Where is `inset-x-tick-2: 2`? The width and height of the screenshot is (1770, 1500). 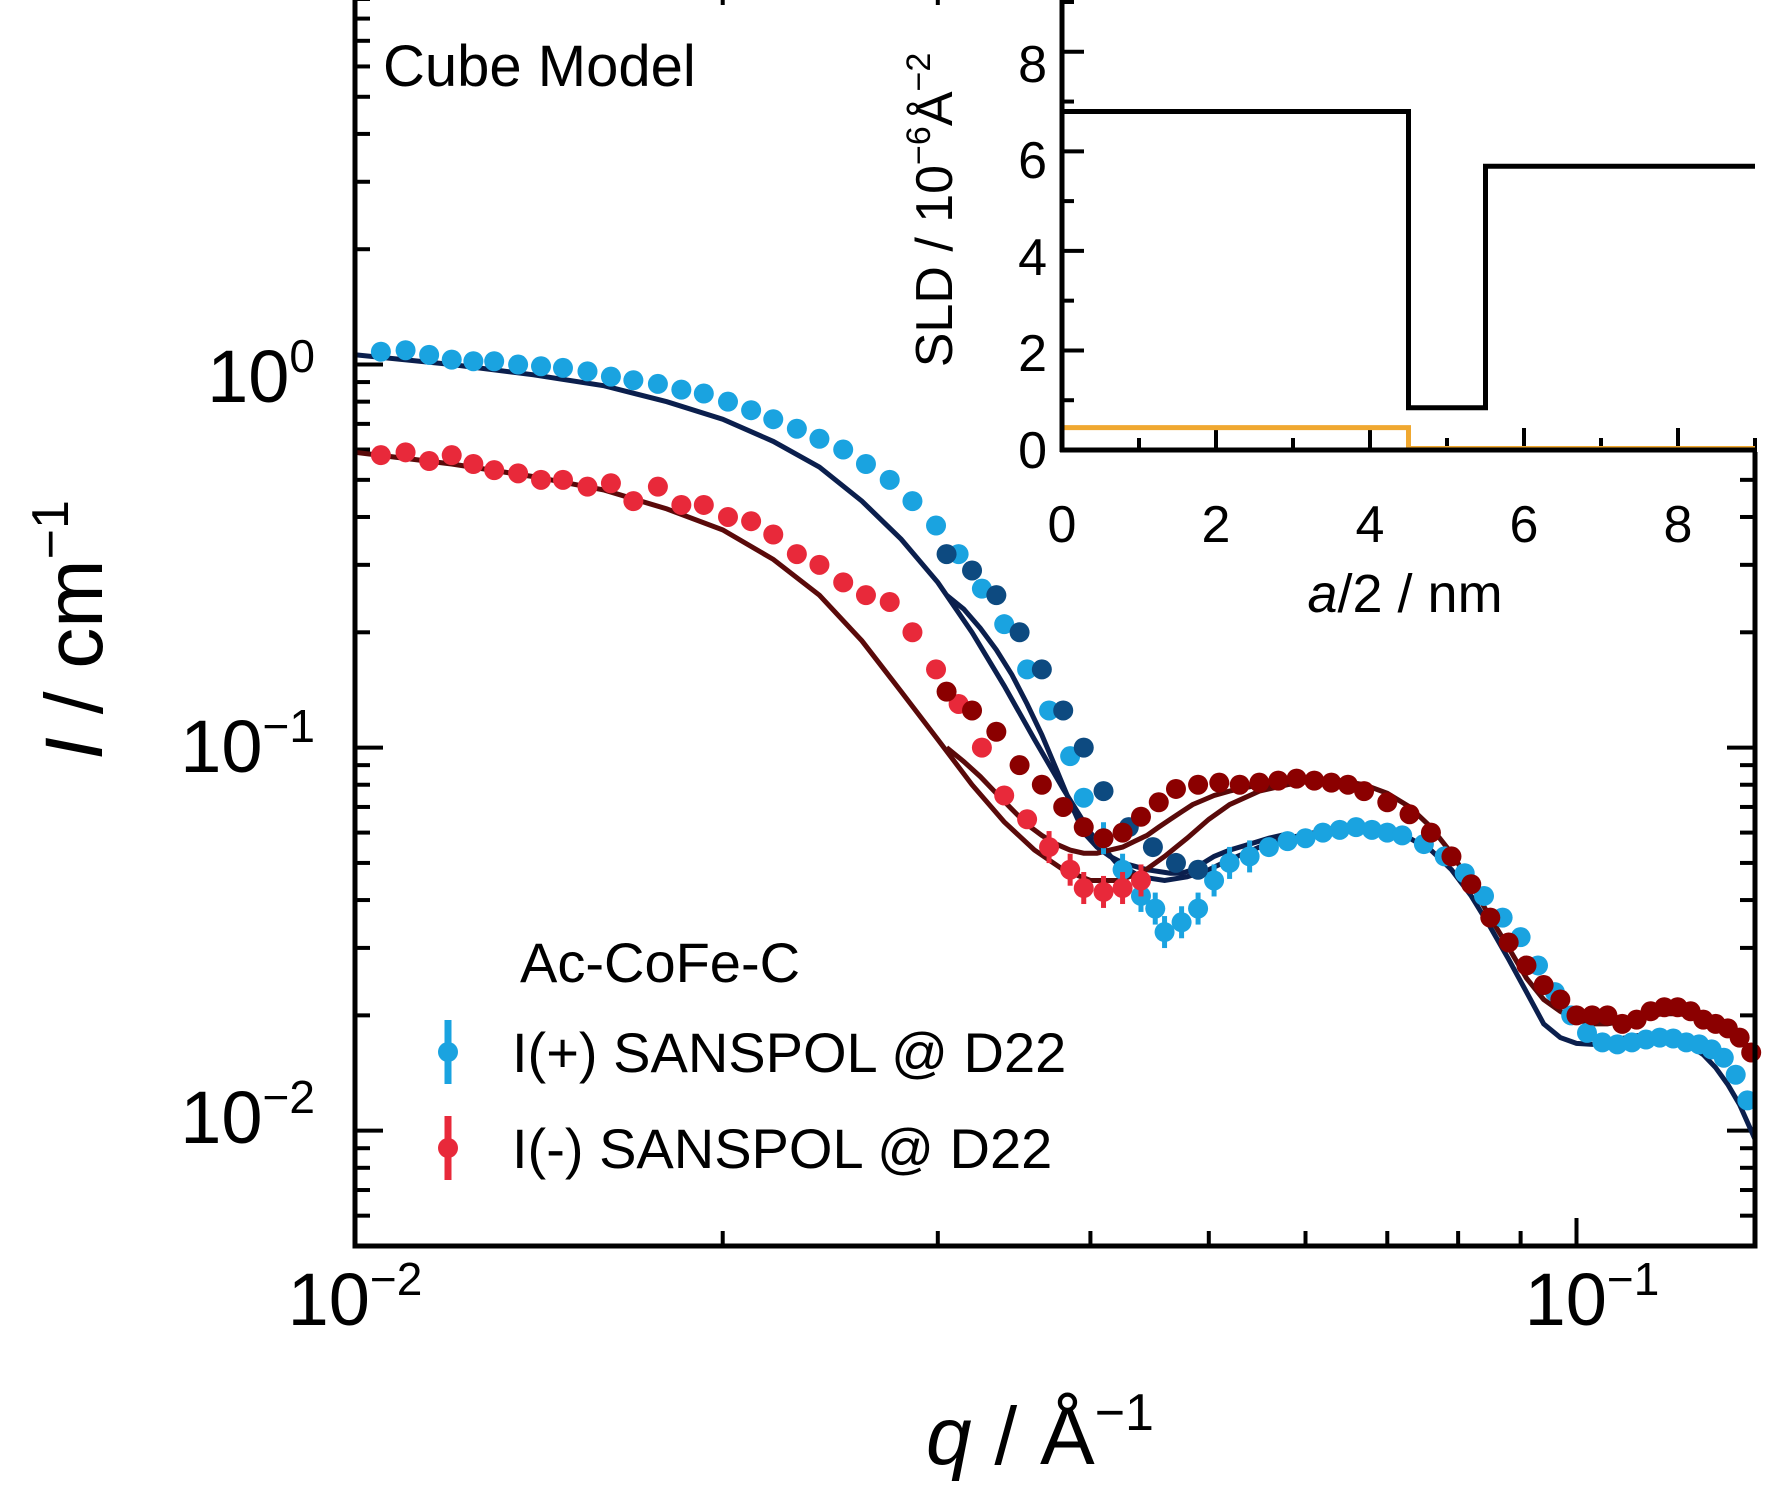
inset-x-tick-2: 2 is located at coordinates (1216, 525).